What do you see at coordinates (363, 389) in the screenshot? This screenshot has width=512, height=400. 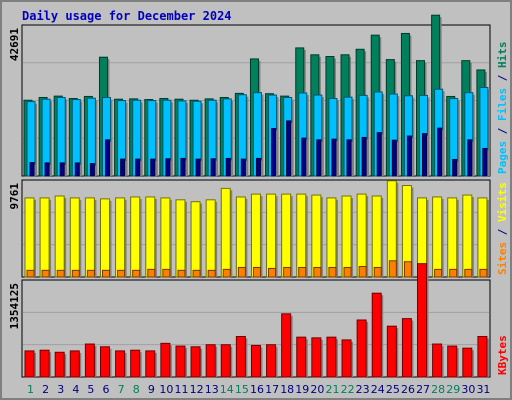 I see `day-label: 23` at bounding box center [363, 389].